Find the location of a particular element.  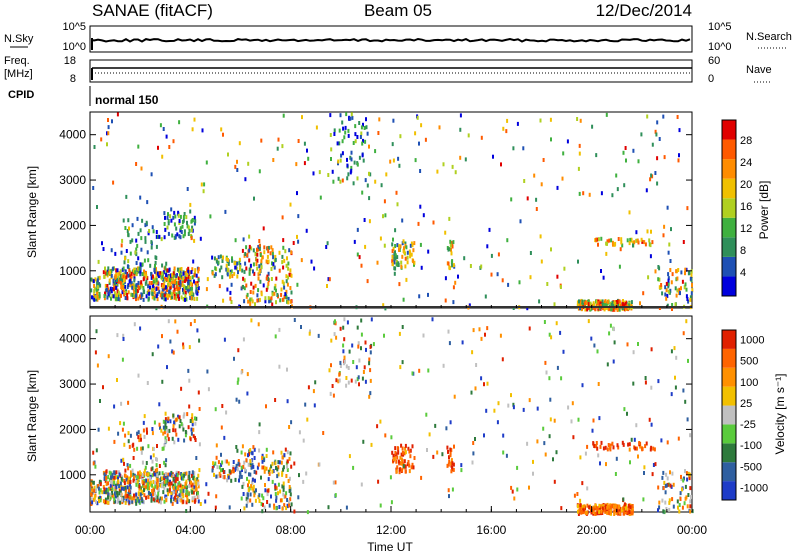

cpid-value: normal 150 is located at coordinates (127, 100).